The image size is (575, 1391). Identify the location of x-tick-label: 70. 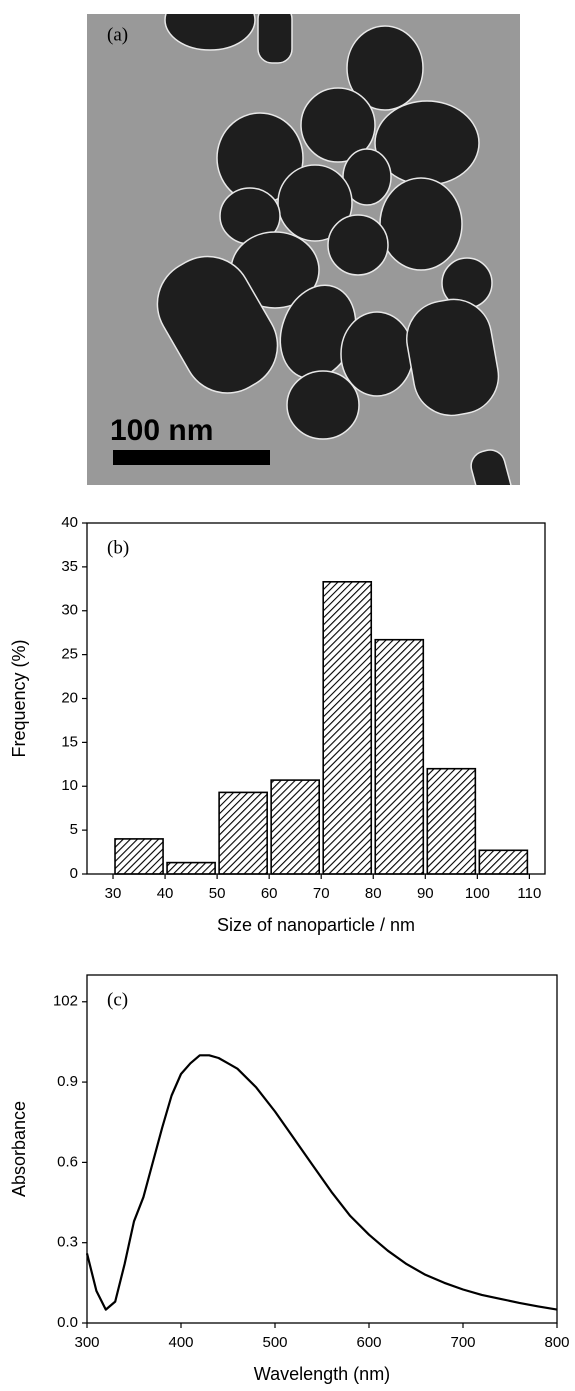
(321, 893).